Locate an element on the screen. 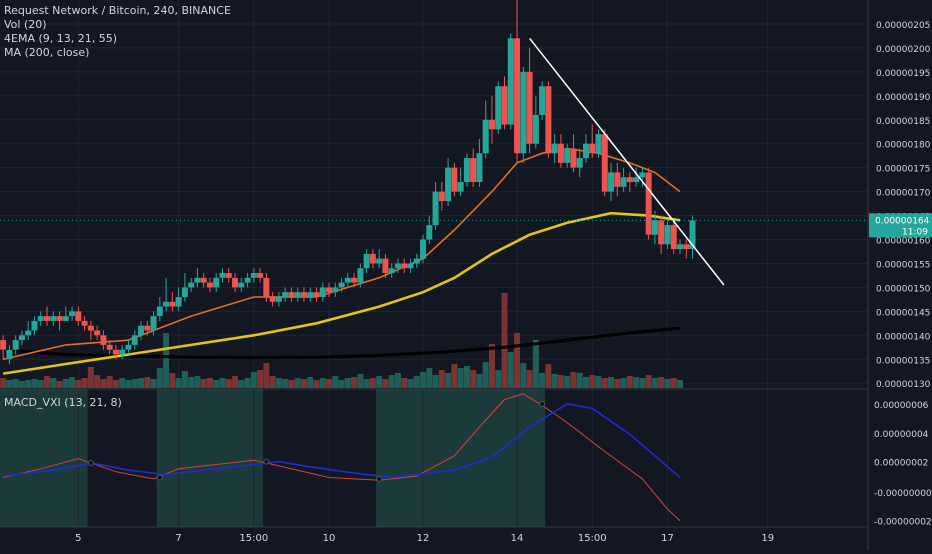  ema-indicator-label: 4EMA (9, 13, 21, 55) is located at coordinates (61, 38).